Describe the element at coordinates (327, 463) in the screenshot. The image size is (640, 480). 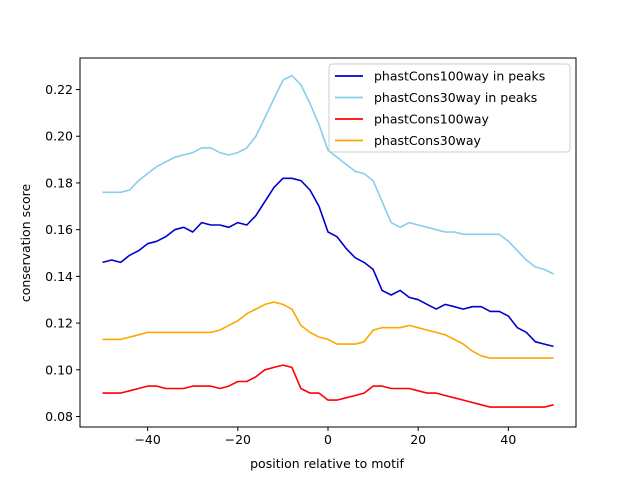
I see `x-axis-label: position relative to motif` at that location.